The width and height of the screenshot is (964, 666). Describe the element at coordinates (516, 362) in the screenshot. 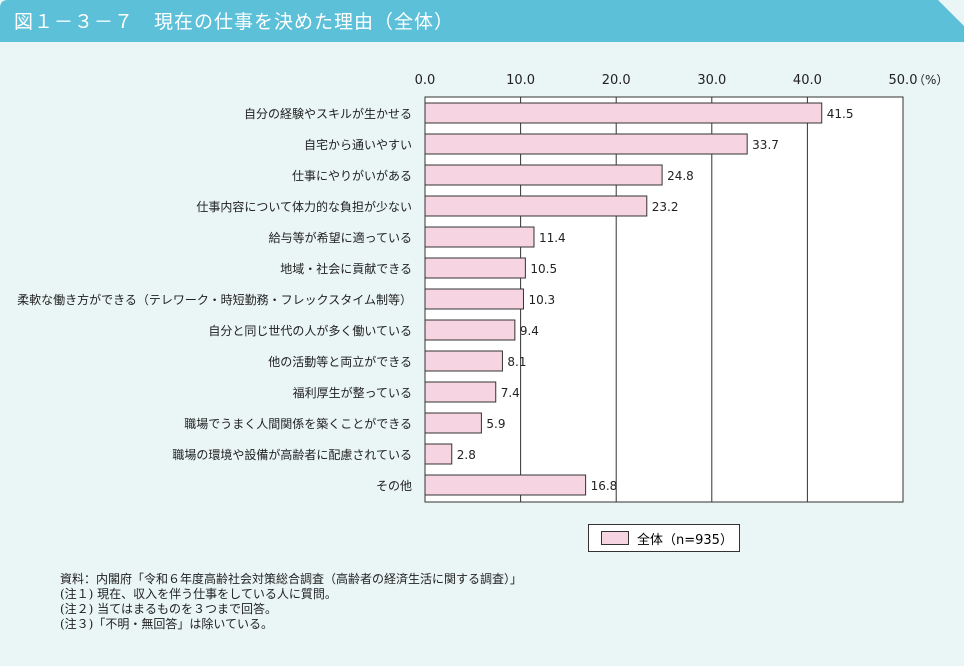

I see `data-label: 8.1` at that location.